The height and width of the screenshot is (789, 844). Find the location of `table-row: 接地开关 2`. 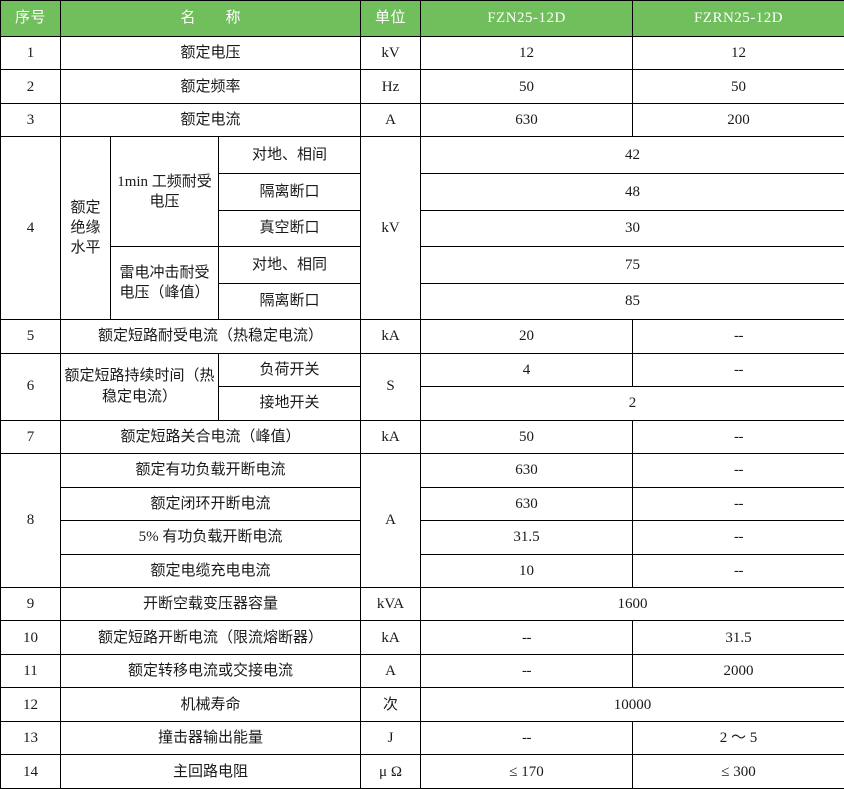

table-row: 接地开关 2 is located at coordinates (422, 403).